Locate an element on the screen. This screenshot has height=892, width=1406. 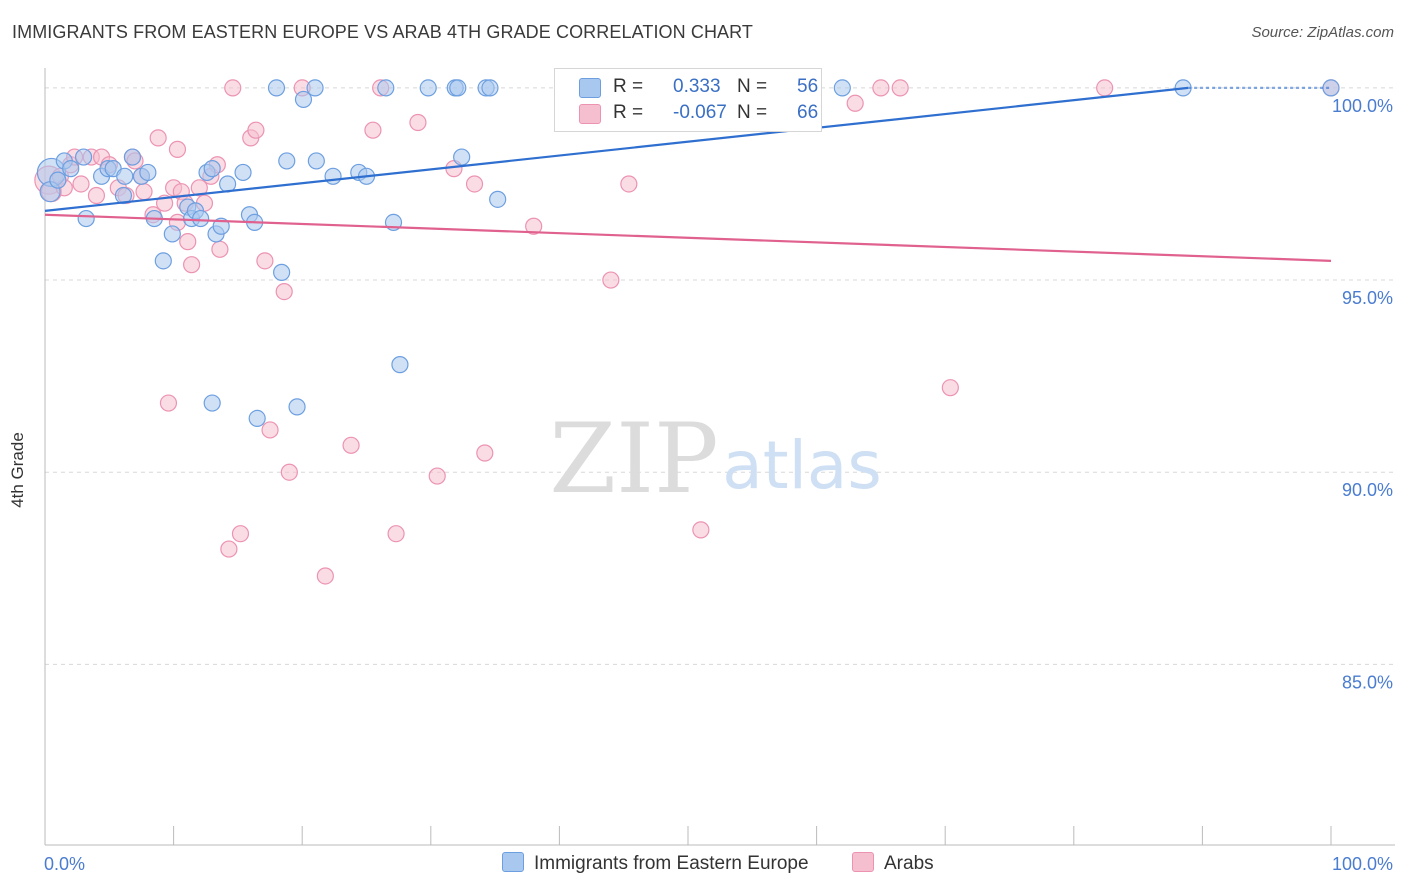
trend-line-eastern-europe is located at coordinates (616, 149).